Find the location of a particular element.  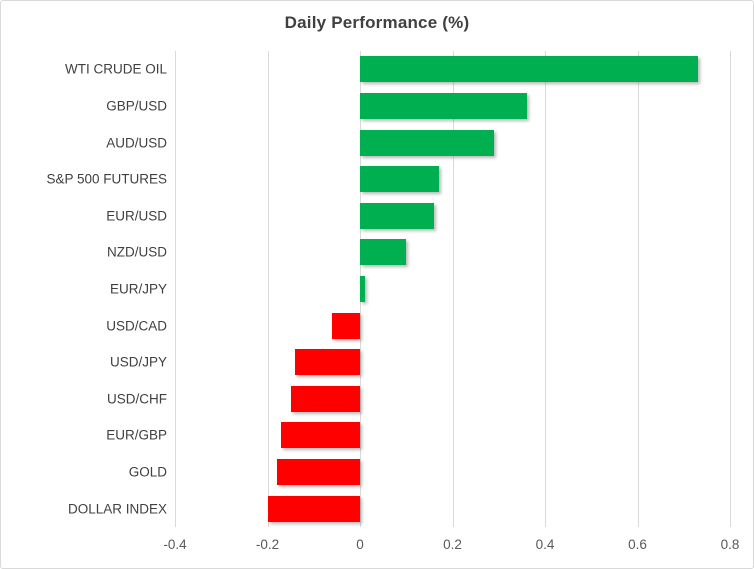

category-label-usd-cad: USD/CAD is located at coordinates (136, 326).